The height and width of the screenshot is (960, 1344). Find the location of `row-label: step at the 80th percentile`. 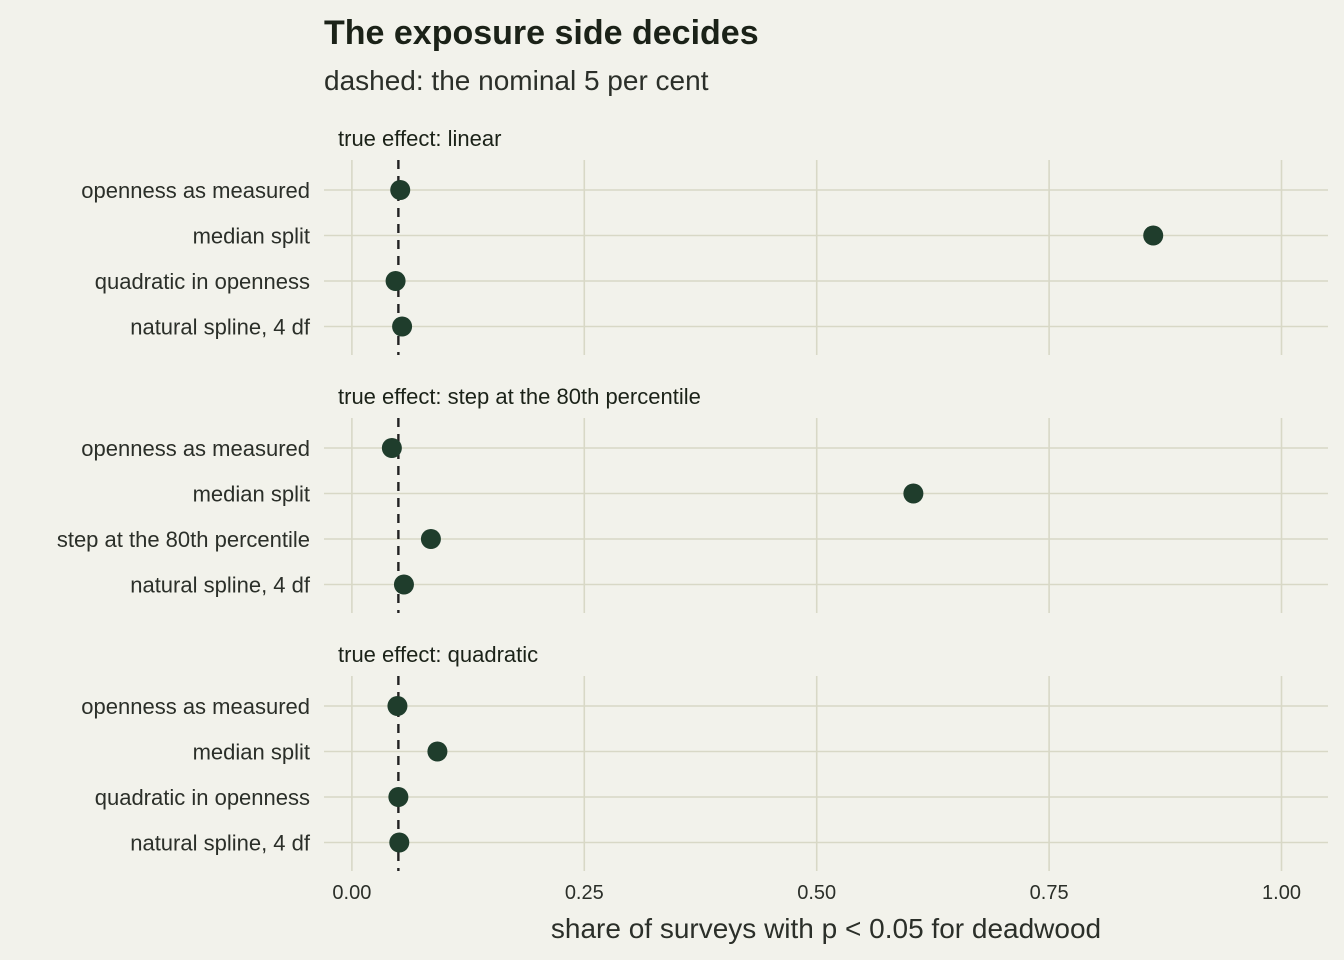

row-label: step at the 80th percentile is located at coordinates (183, 539).